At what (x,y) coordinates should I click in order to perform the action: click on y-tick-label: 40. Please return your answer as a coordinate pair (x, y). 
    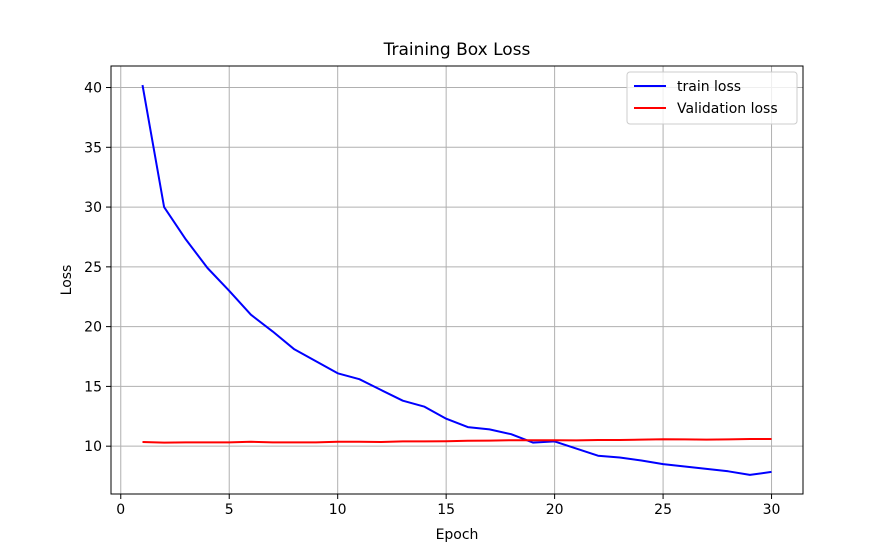
    Looking at the image, I should click on (93, 89).